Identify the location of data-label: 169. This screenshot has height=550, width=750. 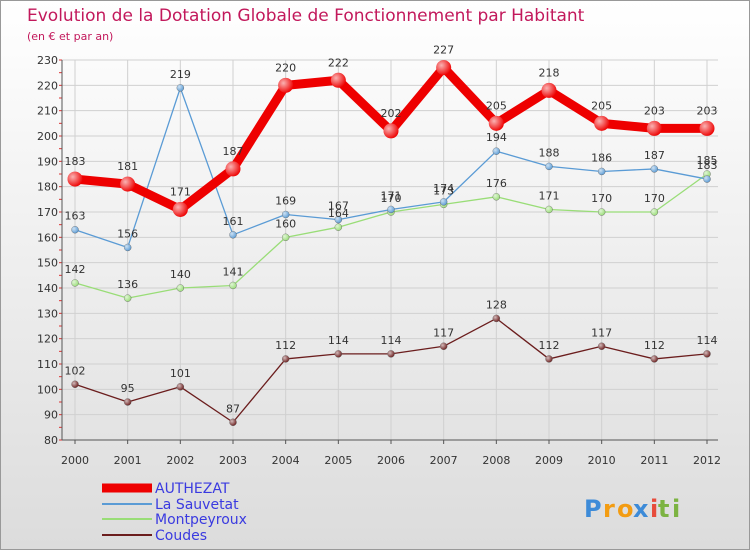
(285, 201).